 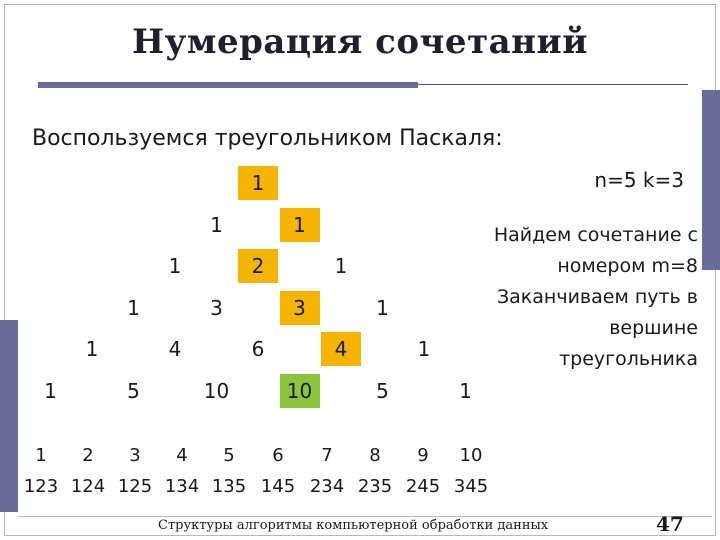 What do you see at coordinates (711, 180) in the screenshot?
I see `right-accent-bar` at bounding box center [711, 180].